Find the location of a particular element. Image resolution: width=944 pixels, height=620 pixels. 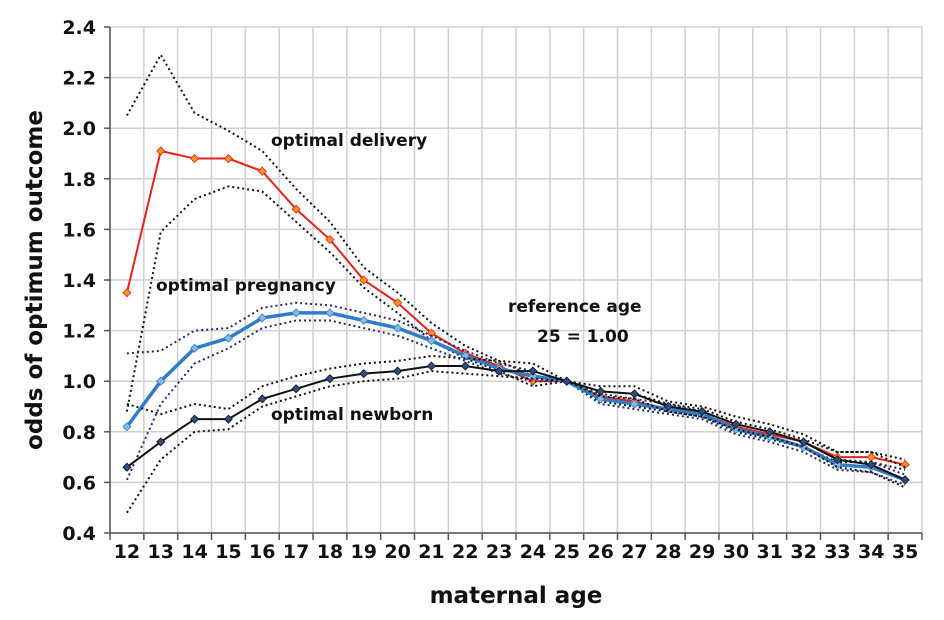

y-tick-label: 2.0 is located at coordinates (79, 129).